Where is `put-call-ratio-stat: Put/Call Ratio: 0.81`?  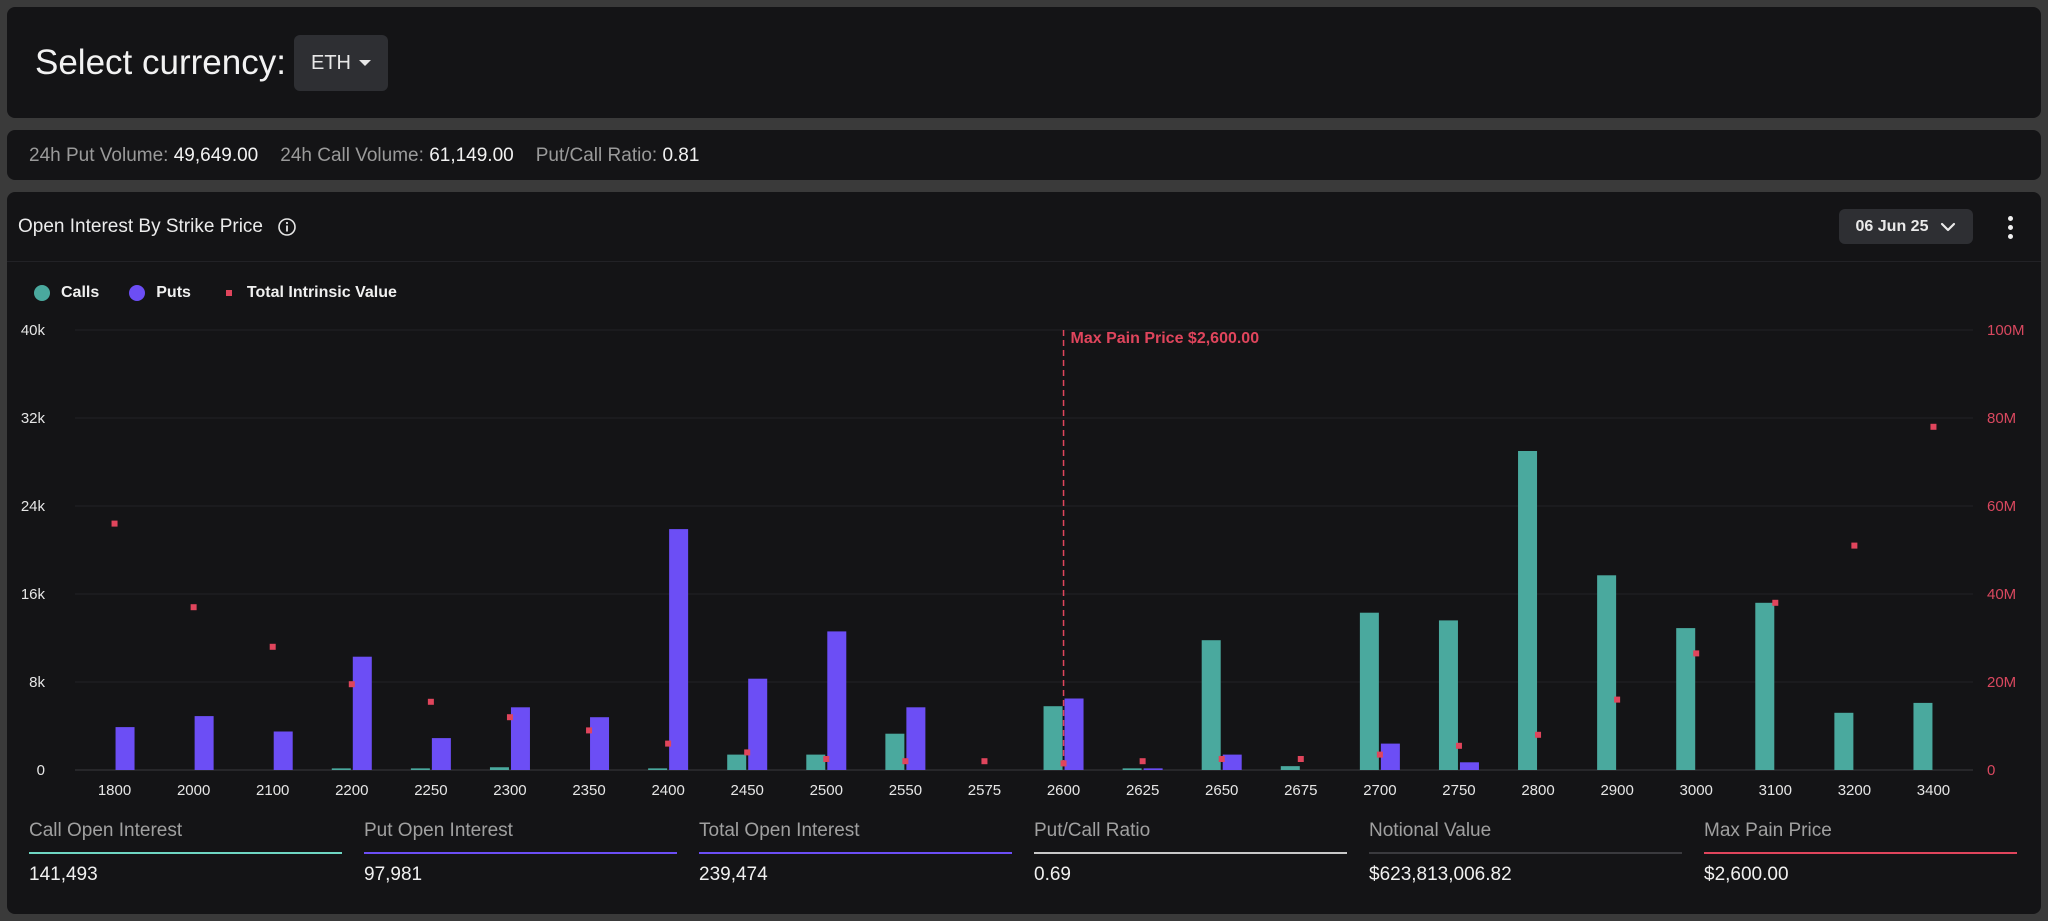 put-call-ratio-stat: Put/Call Ratio: 0.81 is located at coordinates (618, 156).